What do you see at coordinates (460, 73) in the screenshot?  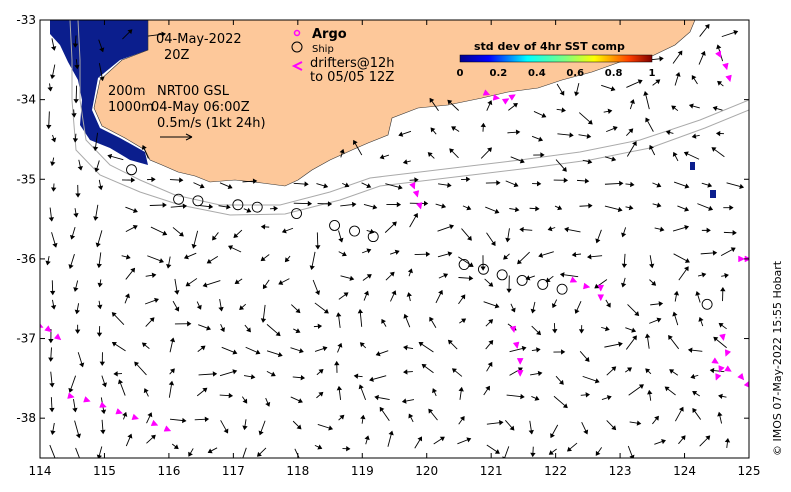 I see `colorbar-tick-label: 0` at bounding box center [460, 73].